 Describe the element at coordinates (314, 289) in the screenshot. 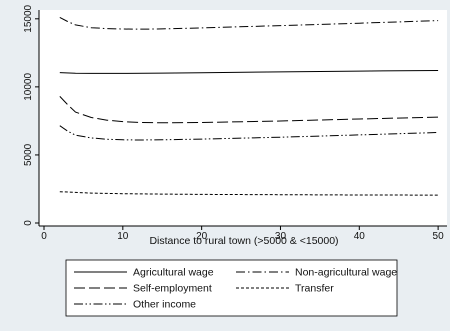

I see `legend-label: Transfer` at that location.